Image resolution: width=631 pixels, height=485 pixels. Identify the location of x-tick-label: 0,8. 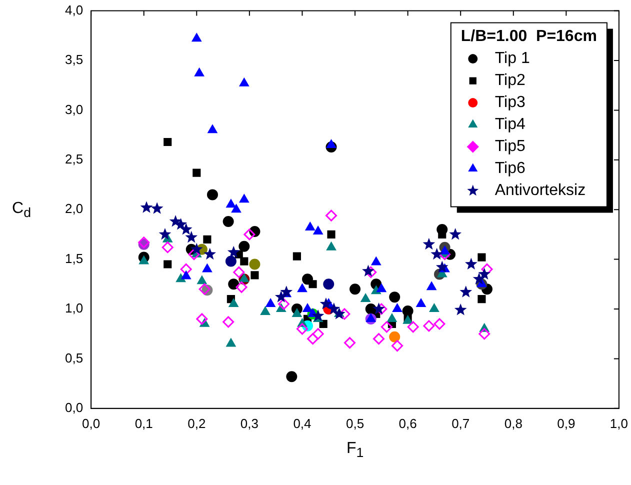
(513, 423).